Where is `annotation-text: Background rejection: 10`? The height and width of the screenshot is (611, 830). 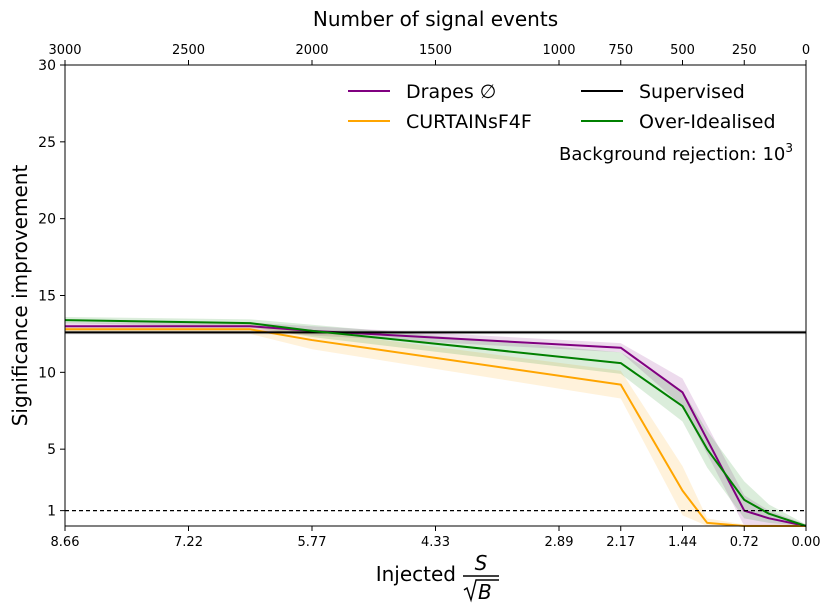 annotation-text: Background rejection: 10 is located at coordinates (672, 154).